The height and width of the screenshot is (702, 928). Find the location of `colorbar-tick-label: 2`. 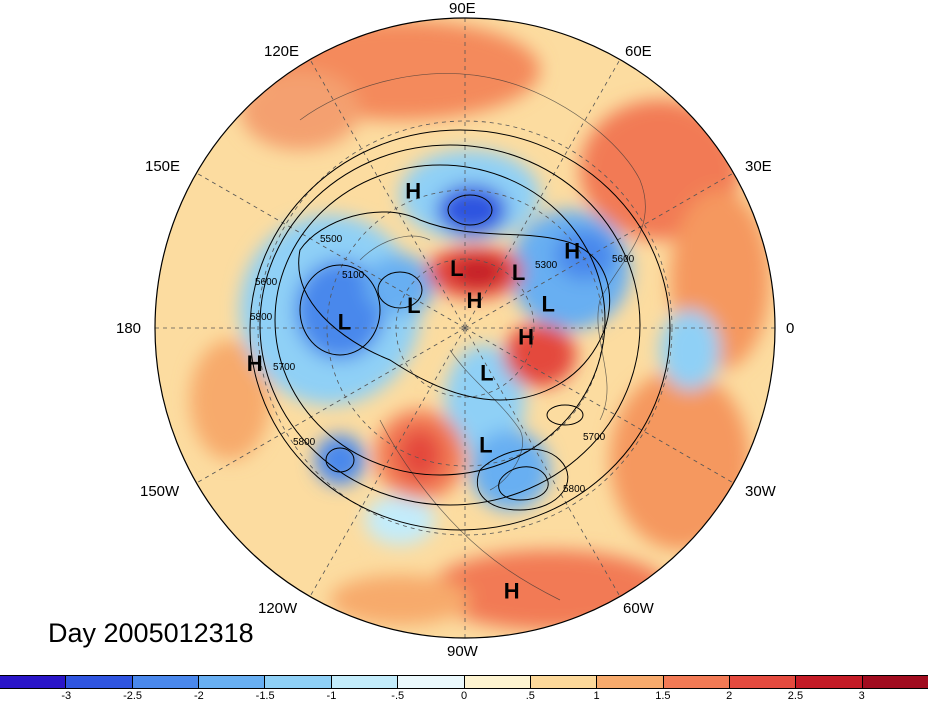

colorbar-tick-label: 2 is located at coordinates (729, 696).